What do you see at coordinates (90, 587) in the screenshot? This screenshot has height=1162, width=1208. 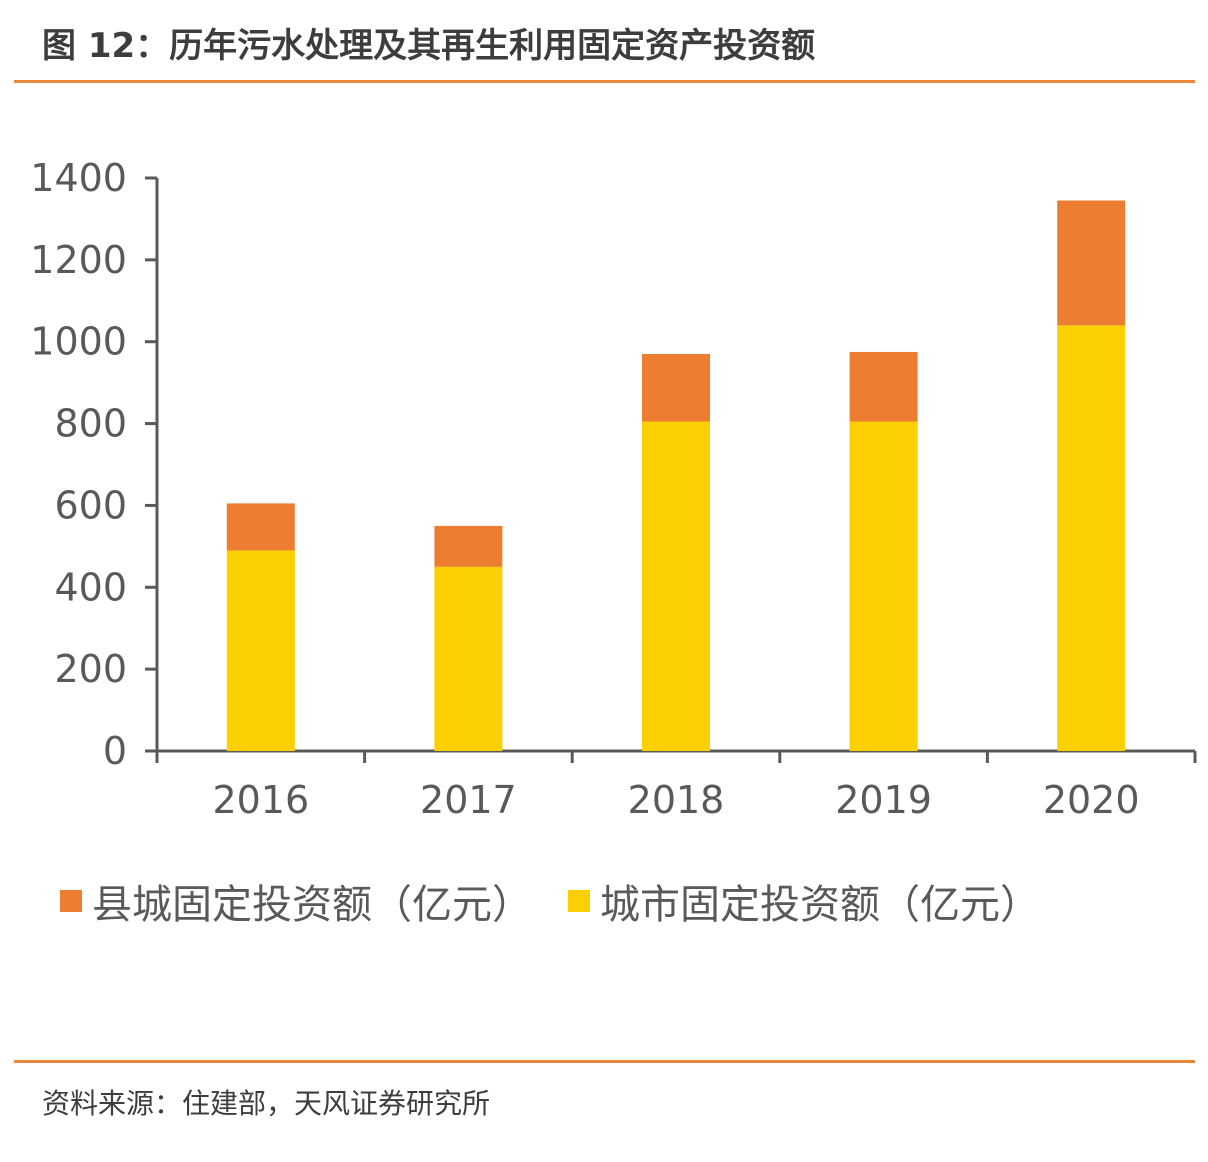 I see `y-tick-label: 400` at bounding box center [90, 587].